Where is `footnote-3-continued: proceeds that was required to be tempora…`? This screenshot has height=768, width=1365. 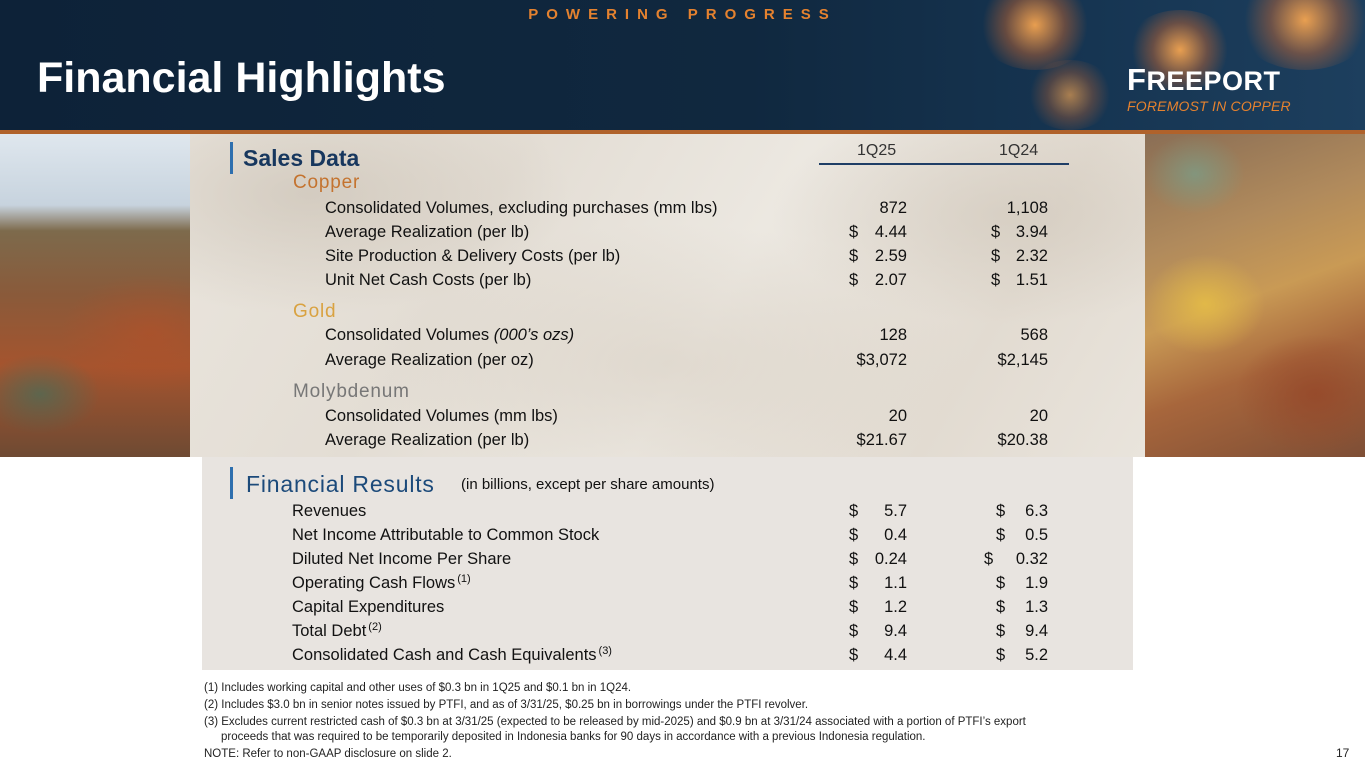 footnote-3-continued: proceeds that was required to be tempora… is located at coordinates (573, 737).